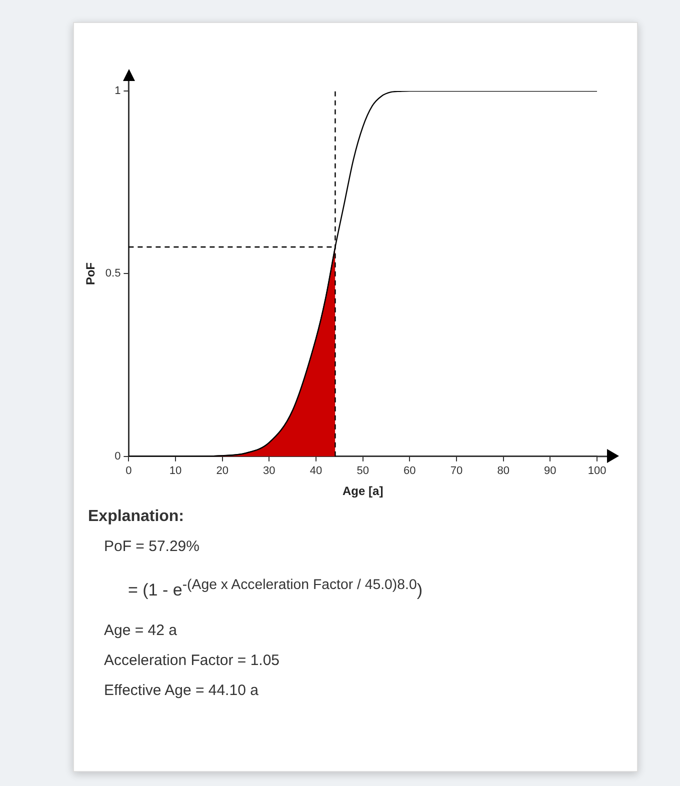 The image size is (680, 786). I want to click on y-tick-label: 0, so click(117, 456).